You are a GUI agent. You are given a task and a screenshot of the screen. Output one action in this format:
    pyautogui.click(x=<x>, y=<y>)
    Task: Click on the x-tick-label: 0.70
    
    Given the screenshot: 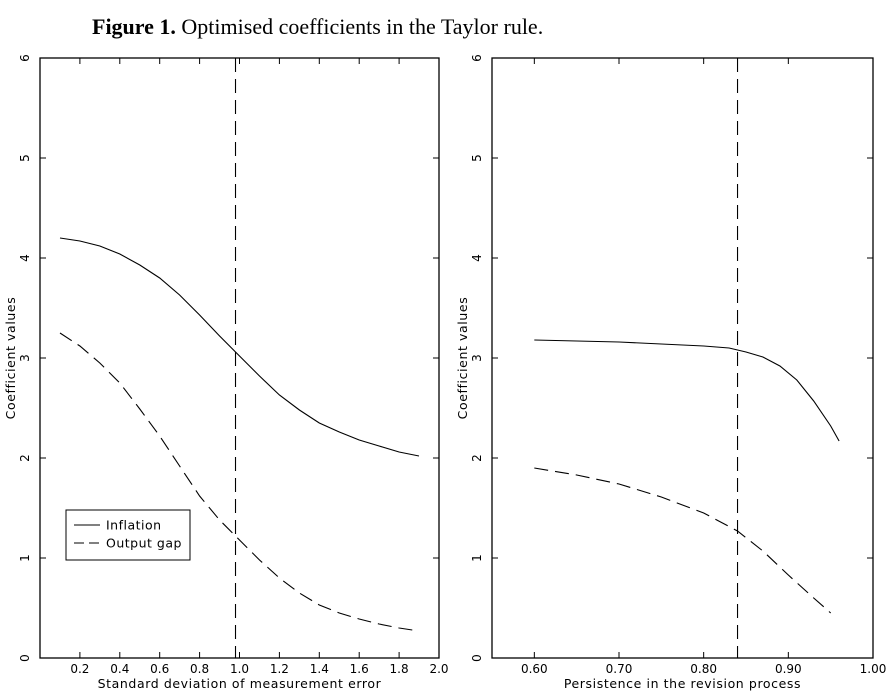 What is the action you would take?
    pyautogui.click(x=619, y=669)
    